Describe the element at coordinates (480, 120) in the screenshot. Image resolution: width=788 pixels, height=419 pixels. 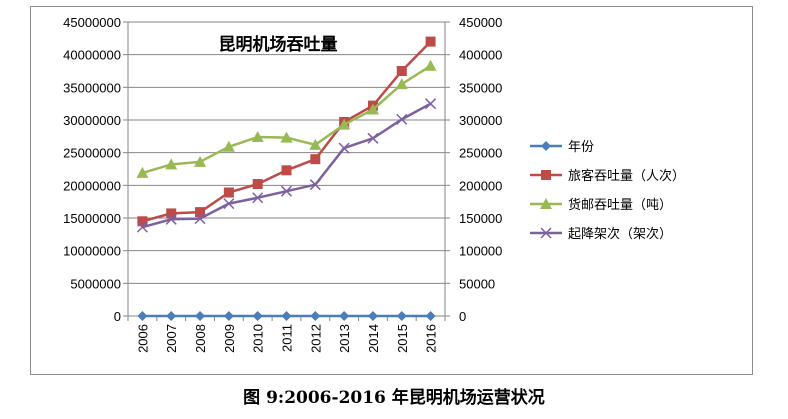
I see `y-right-tick-label: 300000` at that location.